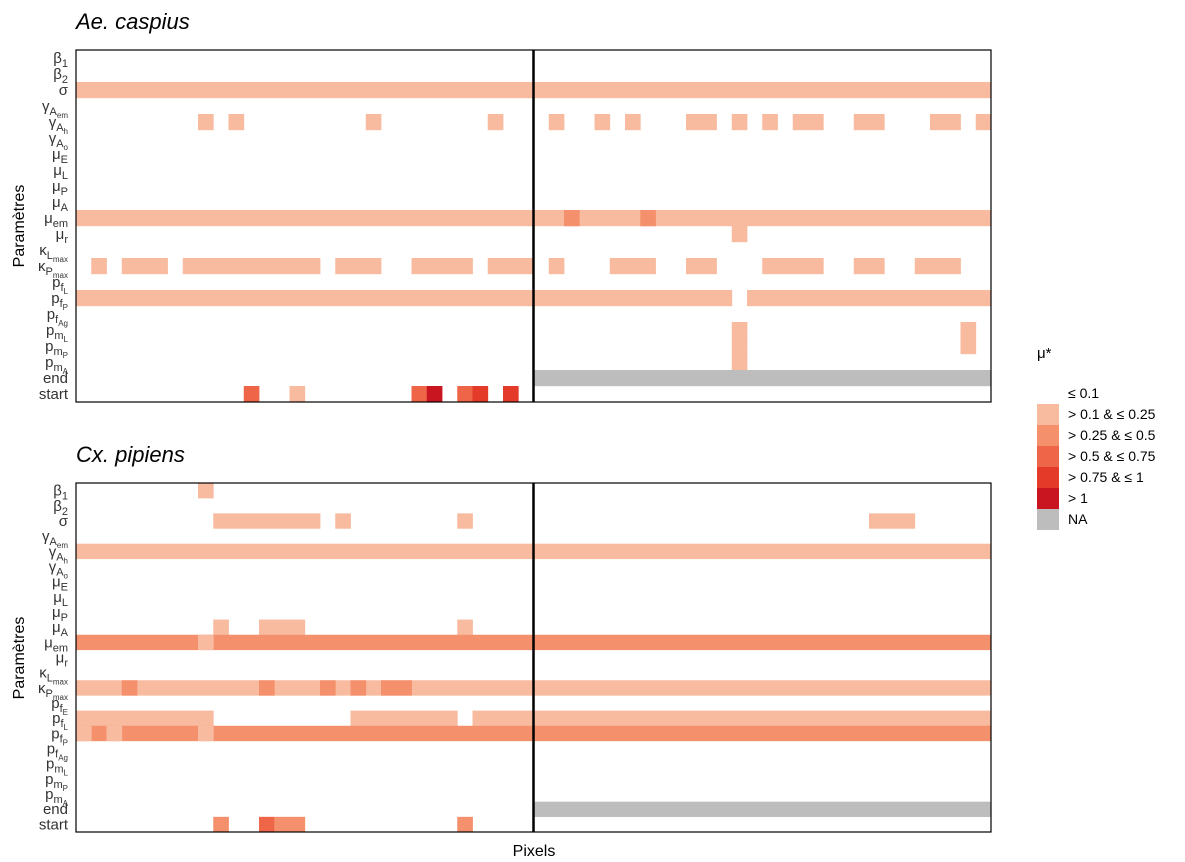  I want to click on row-label: μr, so click(62, 236).